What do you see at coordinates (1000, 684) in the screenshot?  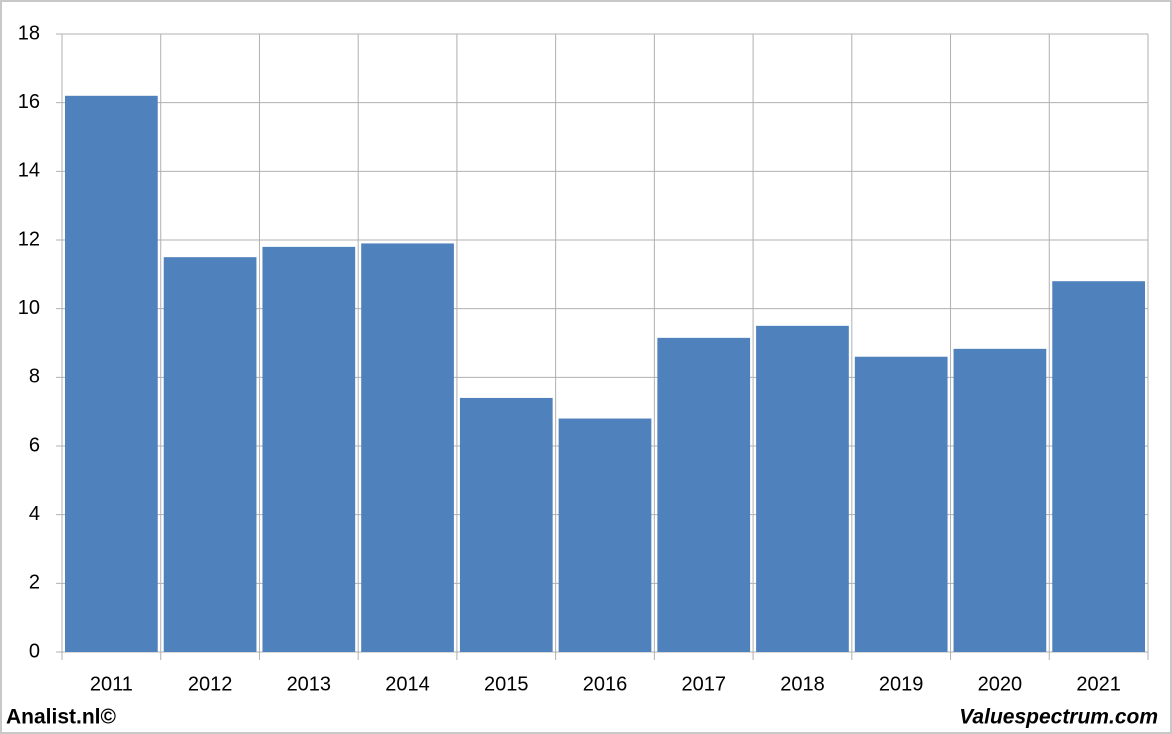 I see `x-tick-label: 2020` at bounding box center [1000, 684].